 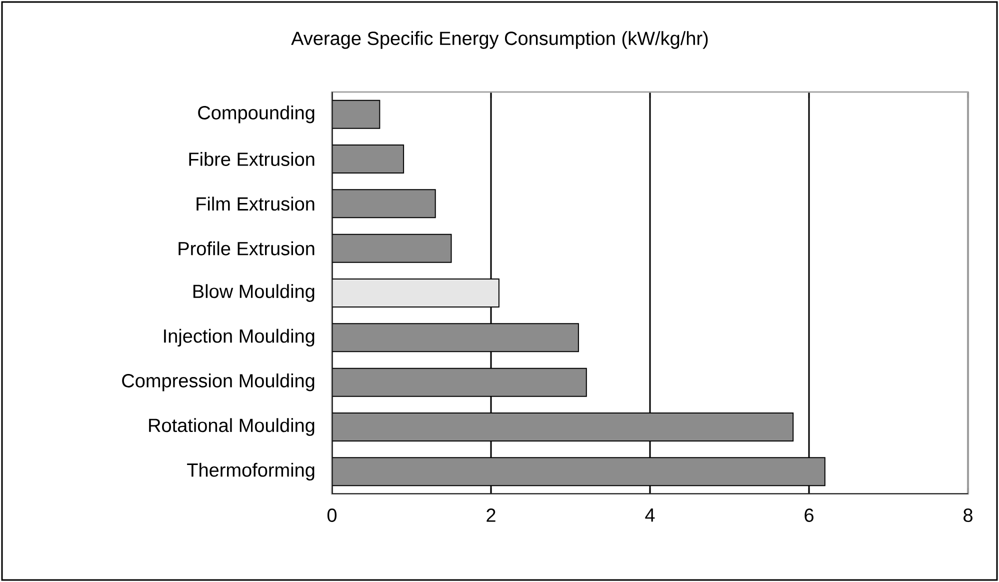 What do you see at coordinates (809, 515) in the screenshot?
I see `x-tick-label: 6` at bounding box center [809, 515].